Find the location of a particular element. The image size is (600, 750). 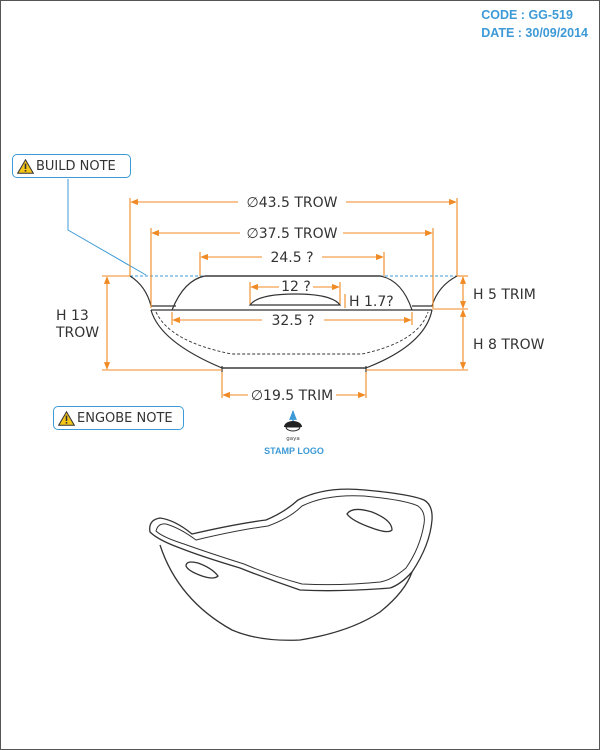

build-note-label: BUILD NOTE is located at coordinates (76, 166).